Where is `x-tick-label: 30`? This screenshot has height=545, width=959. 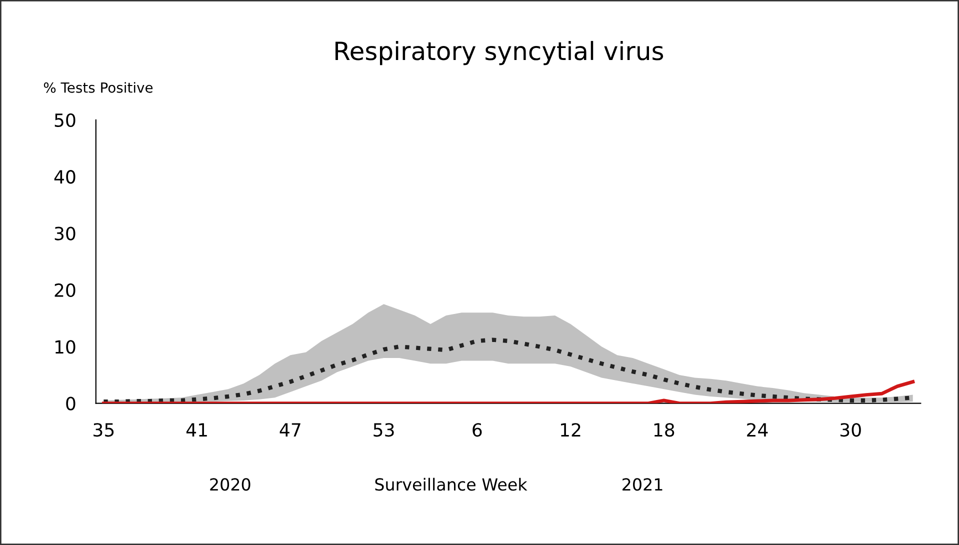
x-tick-label: 30 is located at coordinates (850, 430).